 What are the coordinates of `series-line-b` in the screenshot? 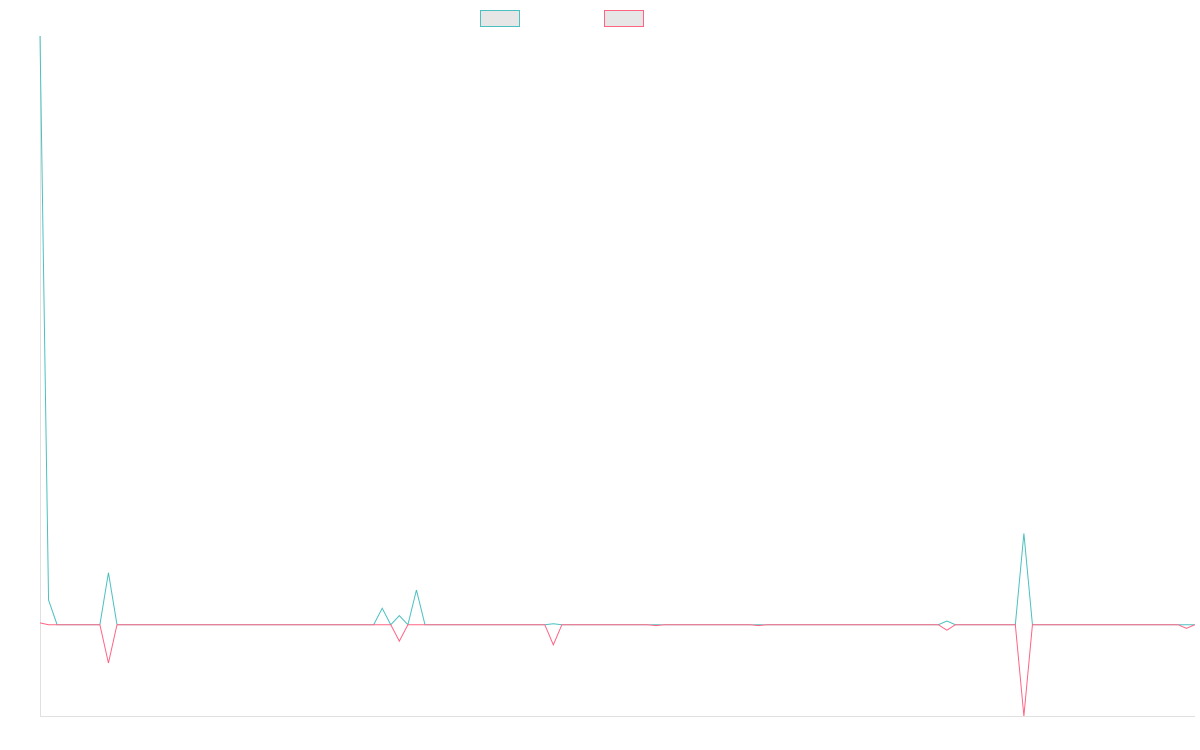 It's located at (617, 669).